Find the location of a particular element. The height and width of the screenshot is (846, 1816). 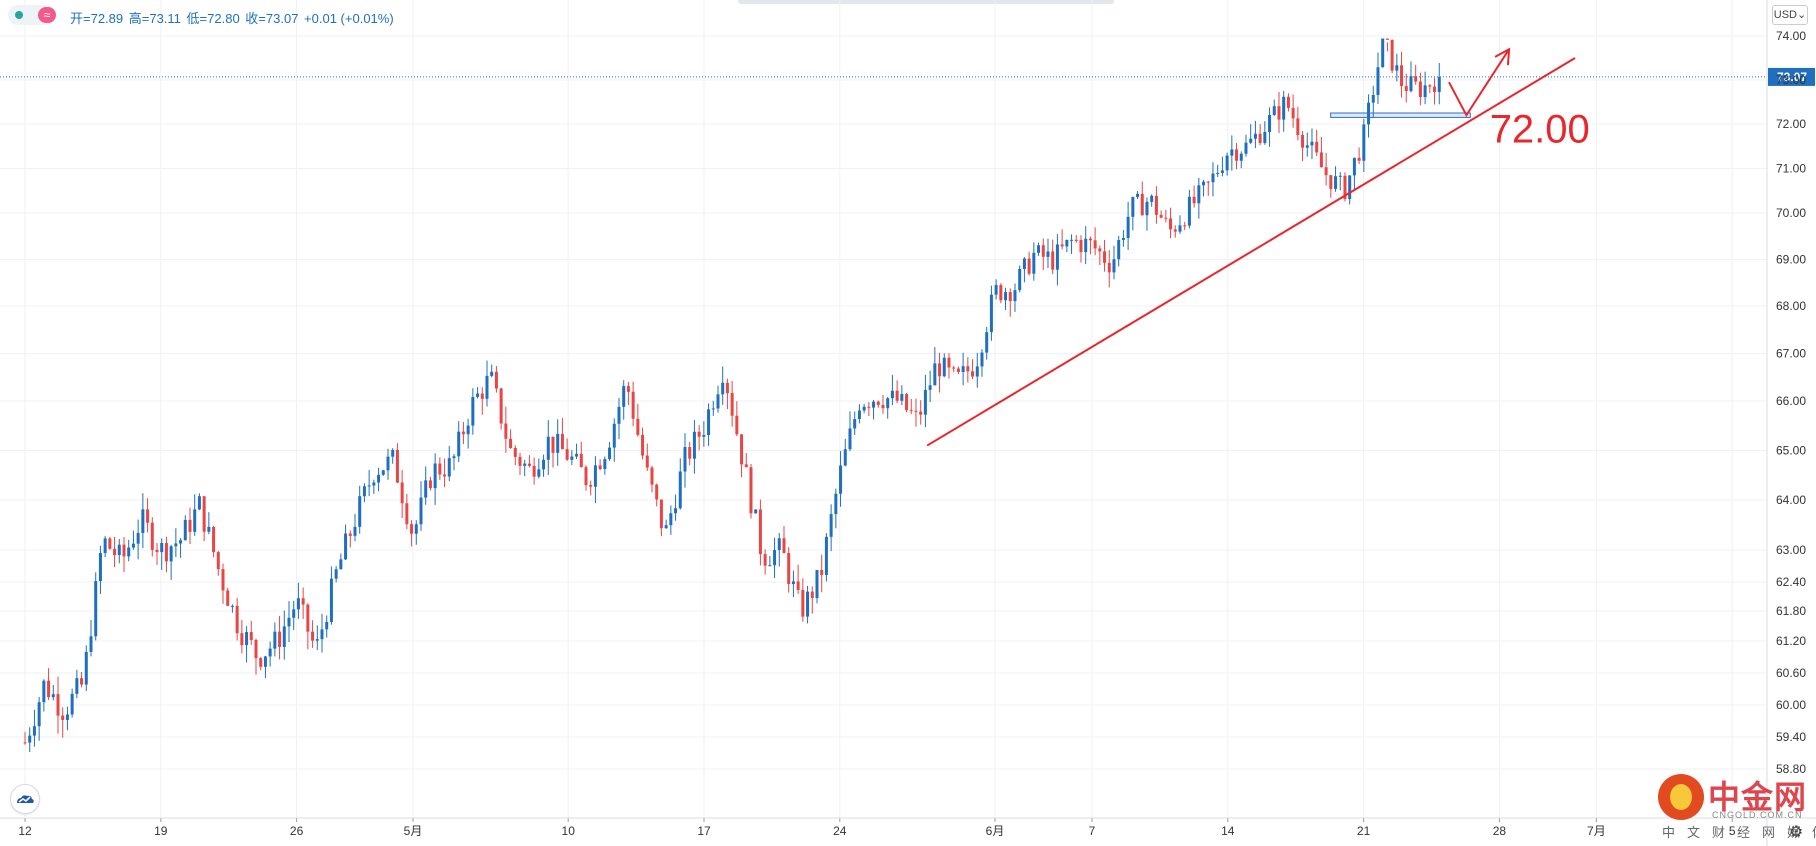

status-badge: ≈ is located at coordinates (32, 15).